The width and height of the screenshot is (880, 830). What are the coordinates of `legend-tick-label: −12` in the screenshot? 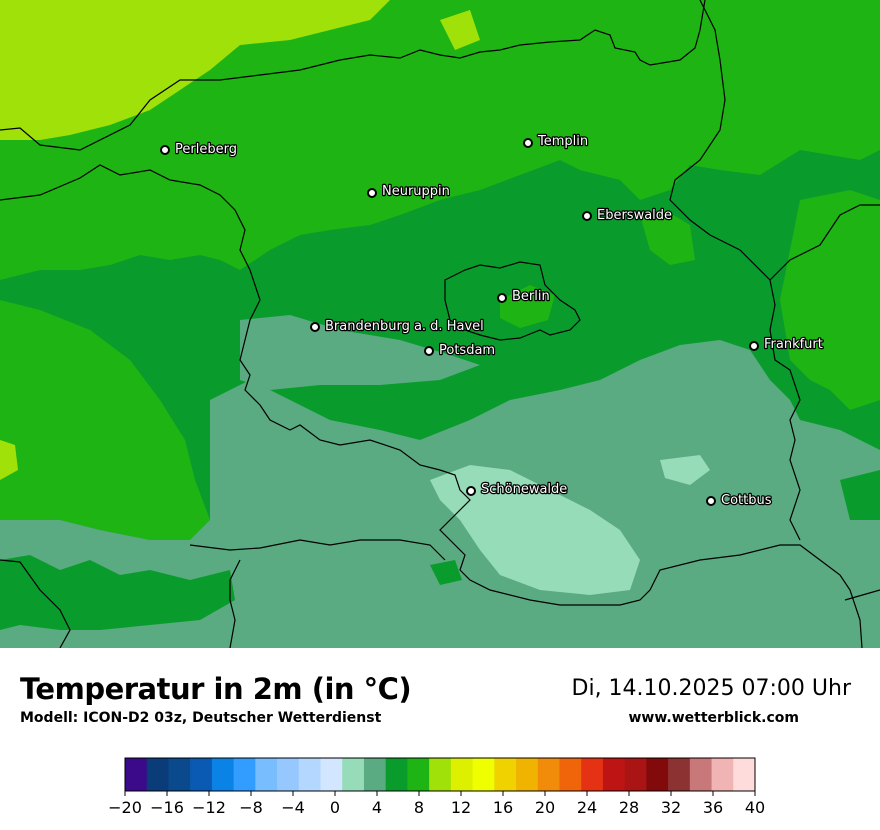 It's located at (209, 807).